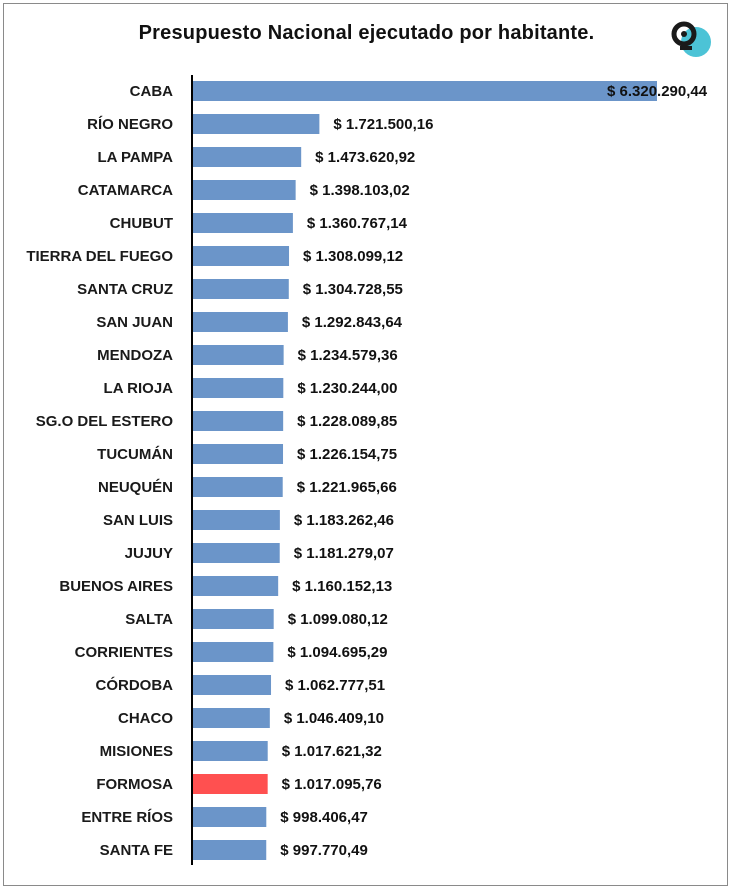 This screenshot has height=892, width=733. What do you see at coordinates (360, 190) in the screenshot?
I see `value-label: $ 1.398.103,02` at bounding box center [360, 190].